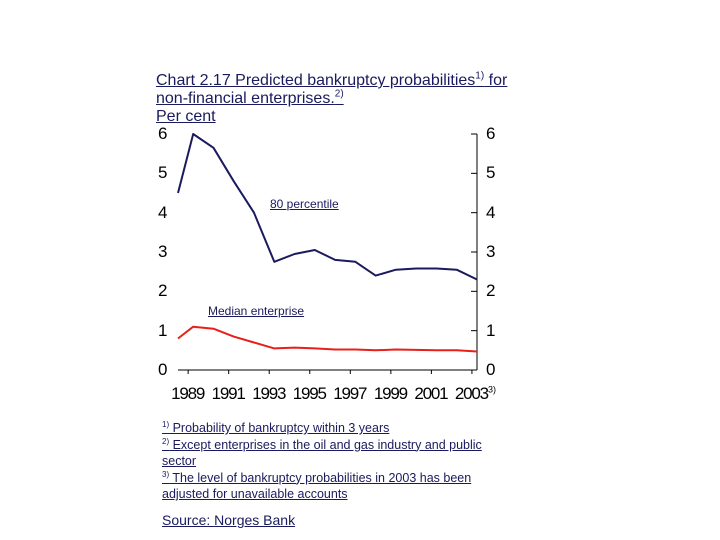  What do you see at coordinates (332, 89) in the screenshot?
I see `title-rest: for non-financial enterprises.` at bounding box center [332, 89].